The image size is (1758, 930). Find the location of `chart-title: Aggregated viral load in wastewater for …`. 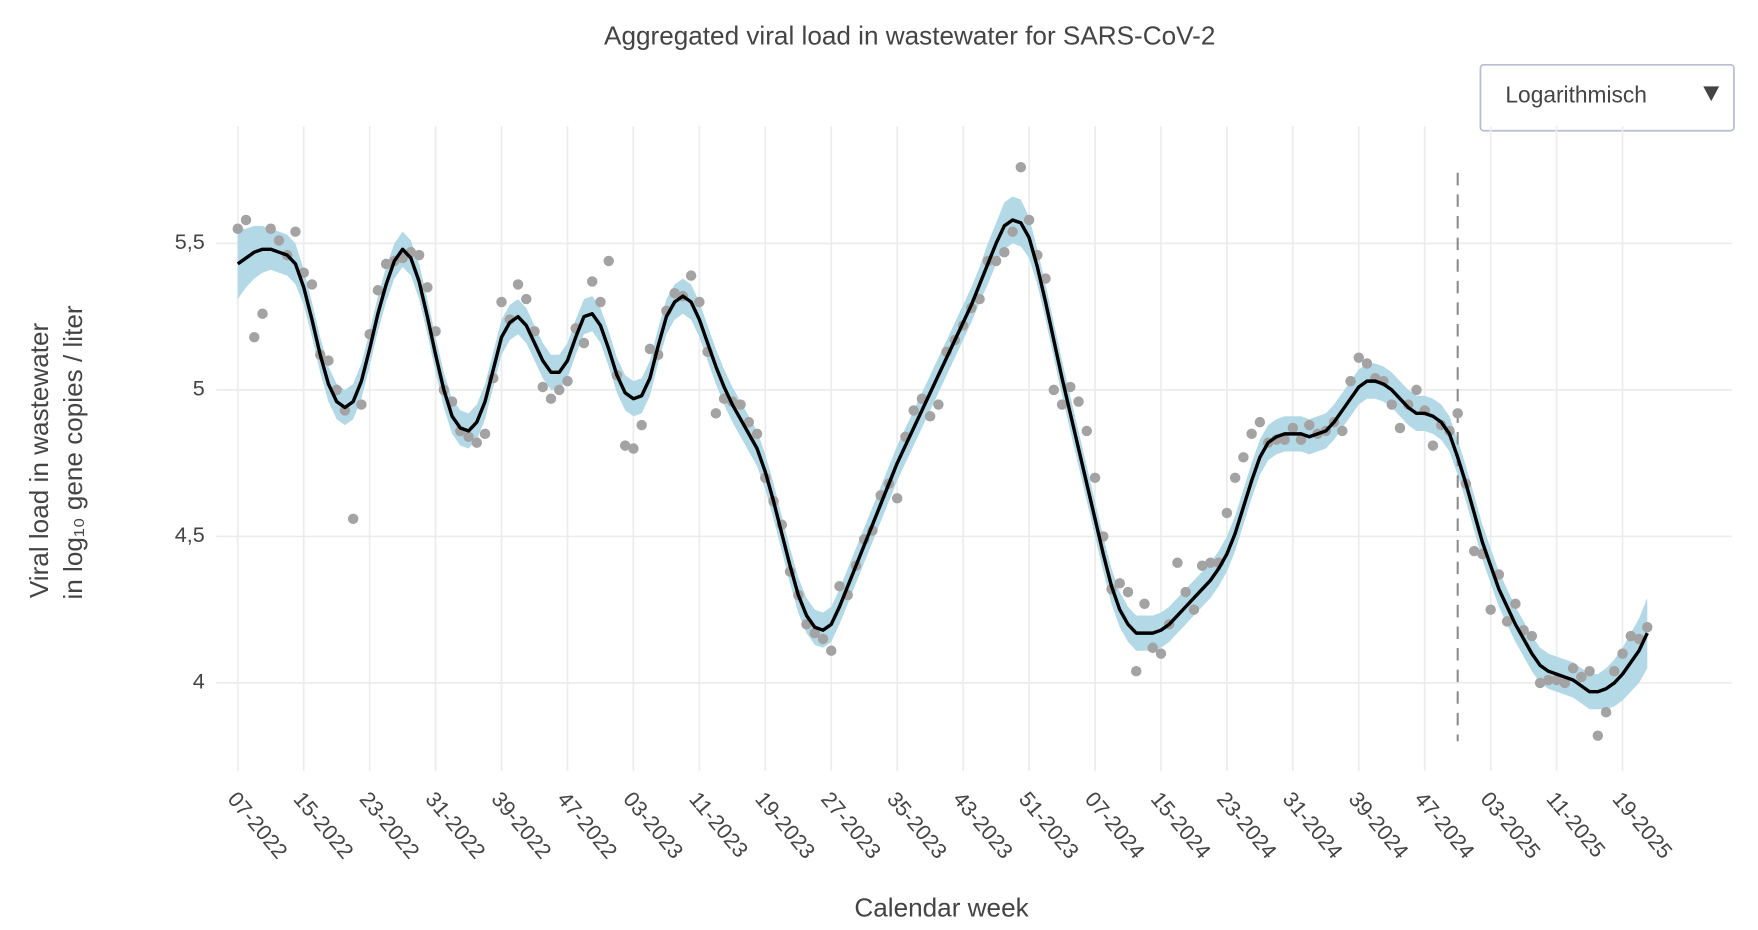

chart-title: Aggregated viral load in wastewater for … is located at coordinates (909, 35).